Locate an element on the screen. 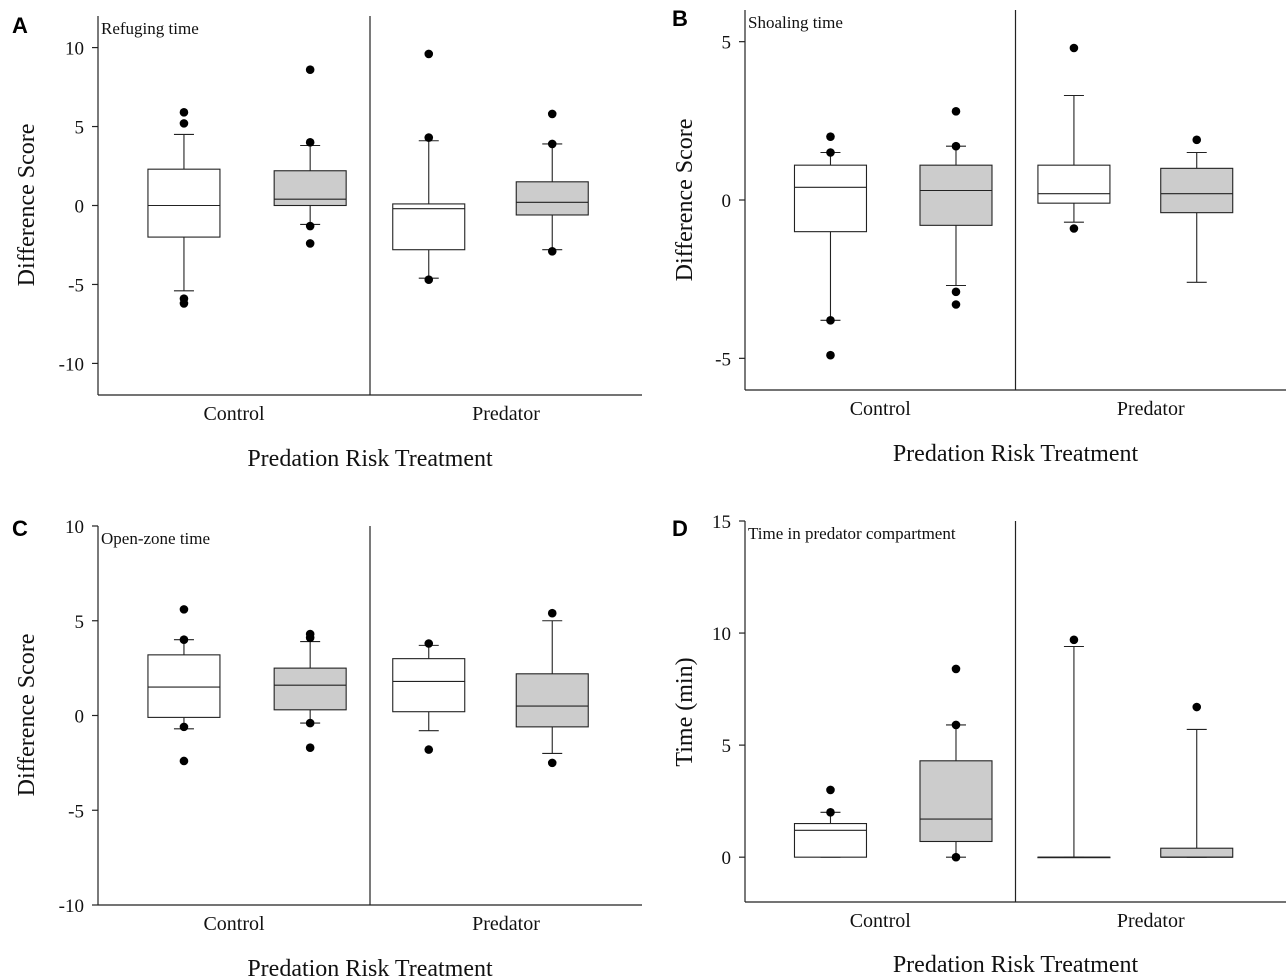 This screenshot has width=1288, height=980. panel-subtitle: Shoaling time is located at coordinates (795, 22).